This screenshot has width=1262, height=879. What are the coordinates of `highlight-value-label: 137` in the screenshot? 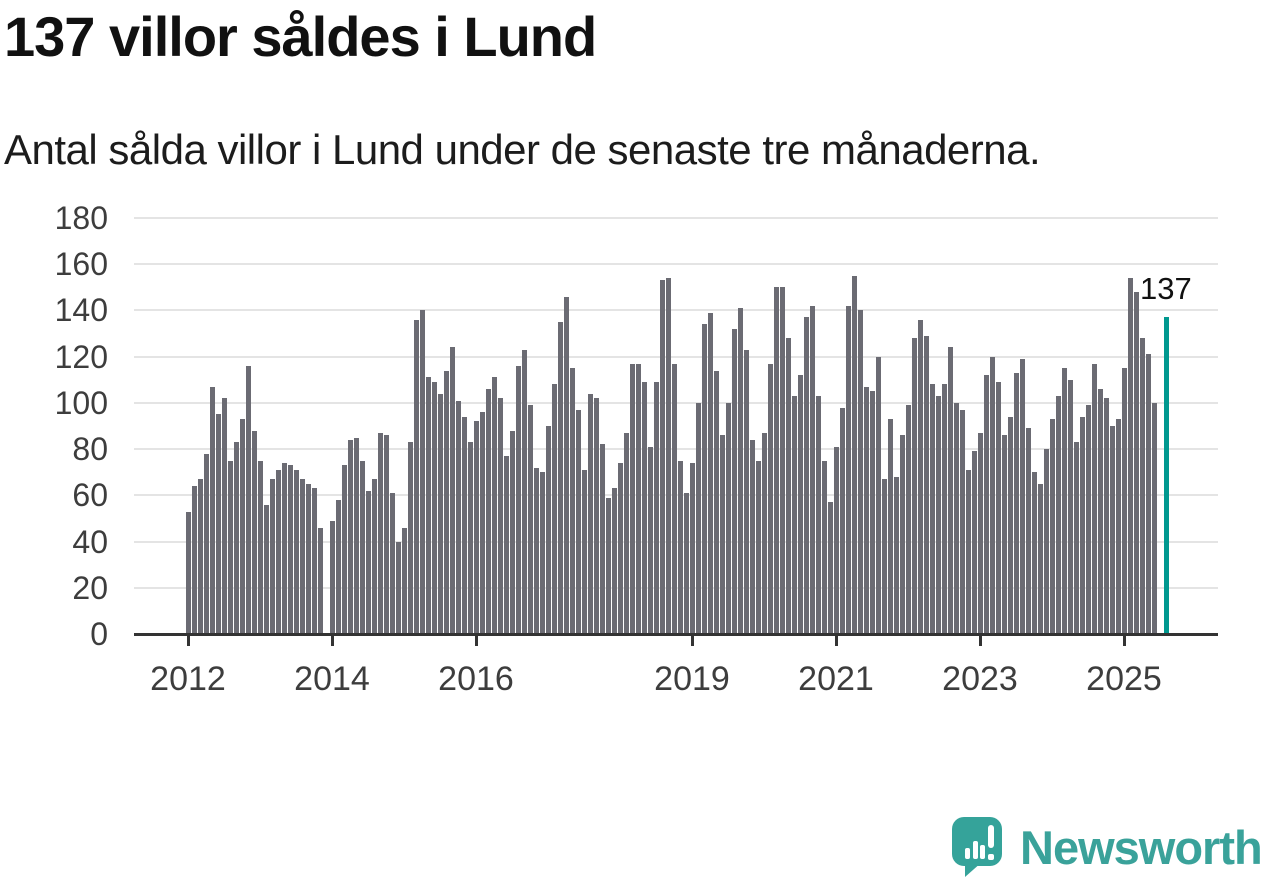 It's located at (1166, 288).